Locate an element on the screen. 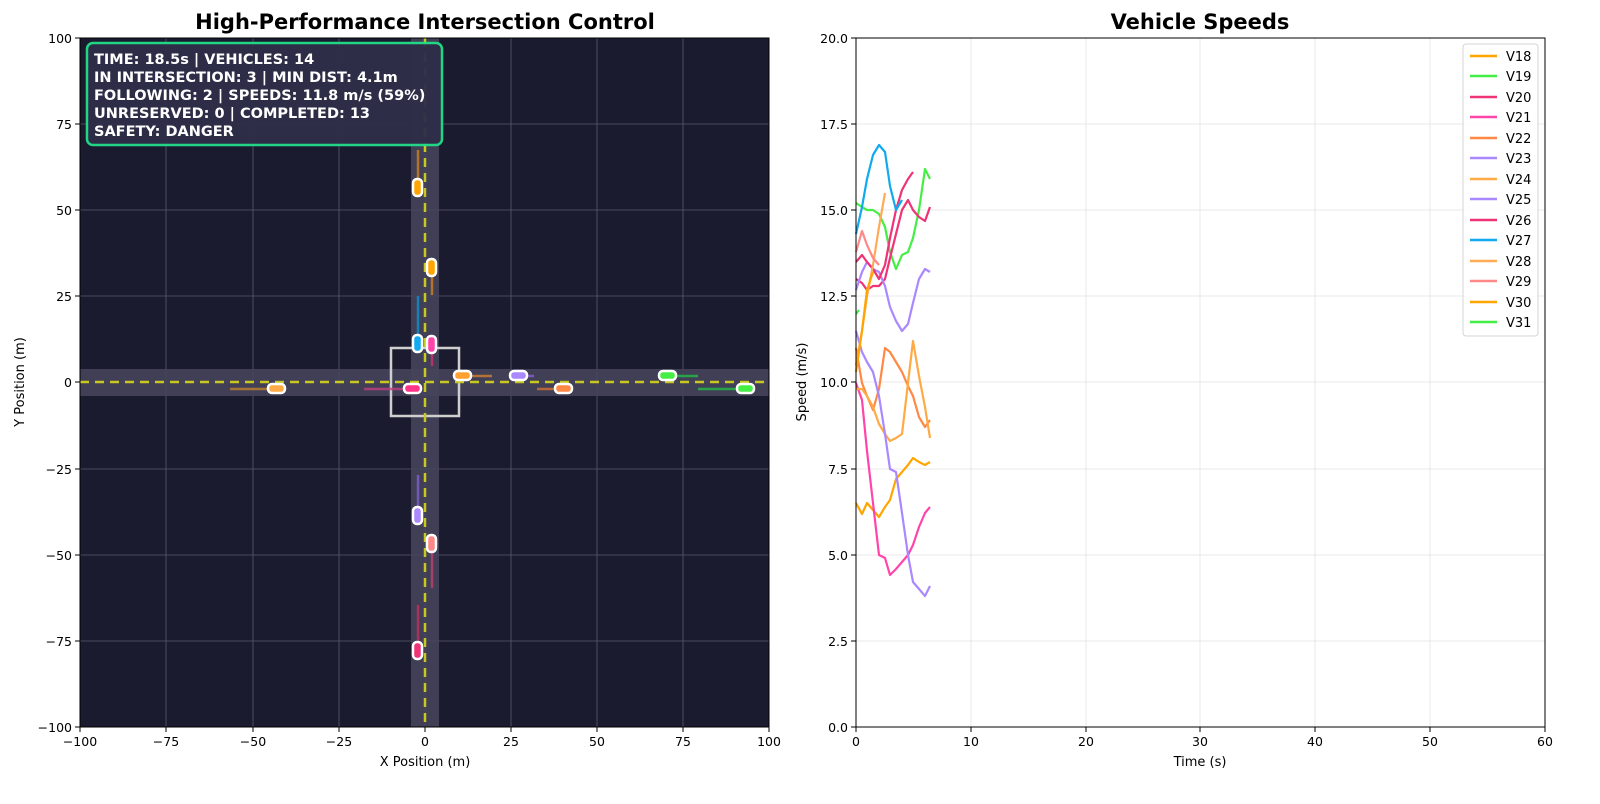 The height and width of the screenshot is (804, 1600). speed-x-tick-labels: 0 10 20 30 40 50 60 is located at coordinates (1202, 741).